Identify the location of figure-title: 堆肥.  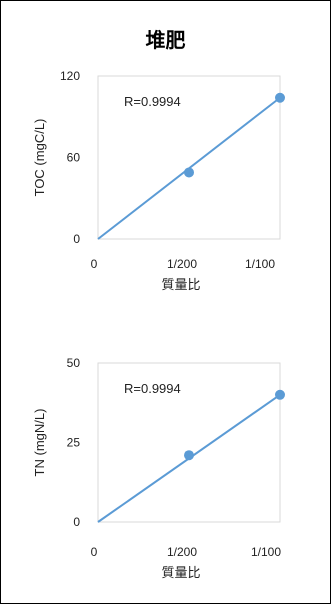
(165, 40).